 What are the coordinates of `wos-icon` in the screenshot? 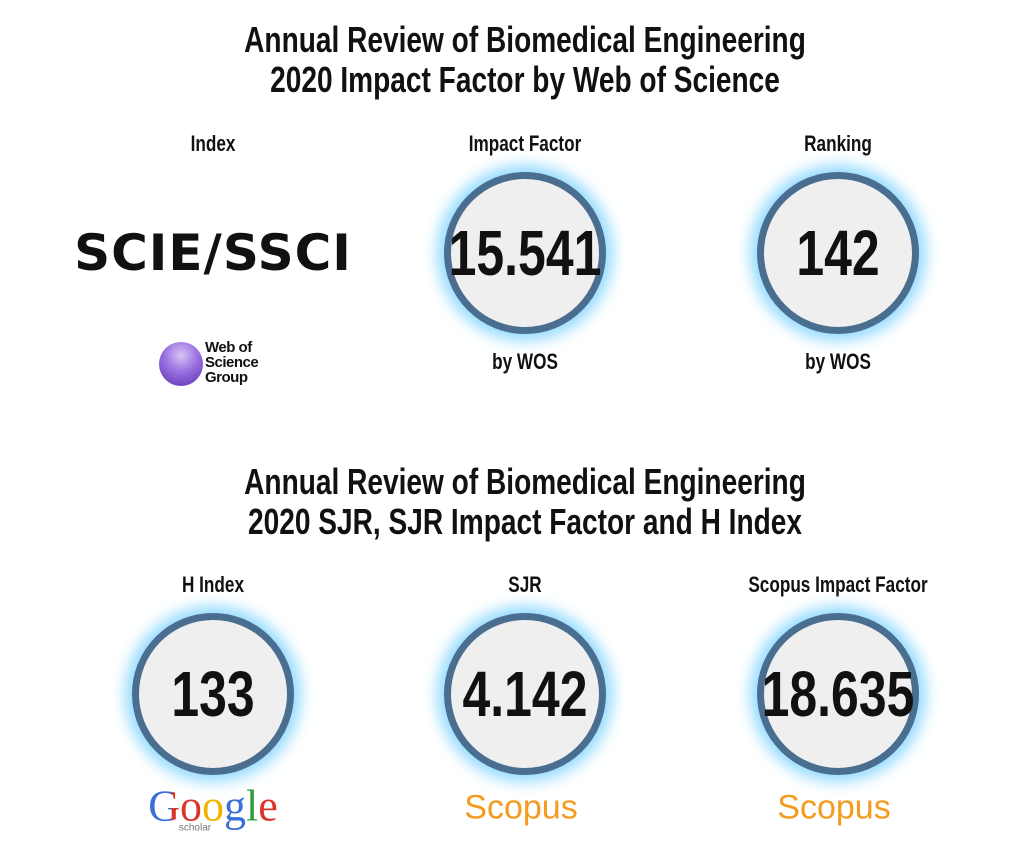 It's located at (181, 364).